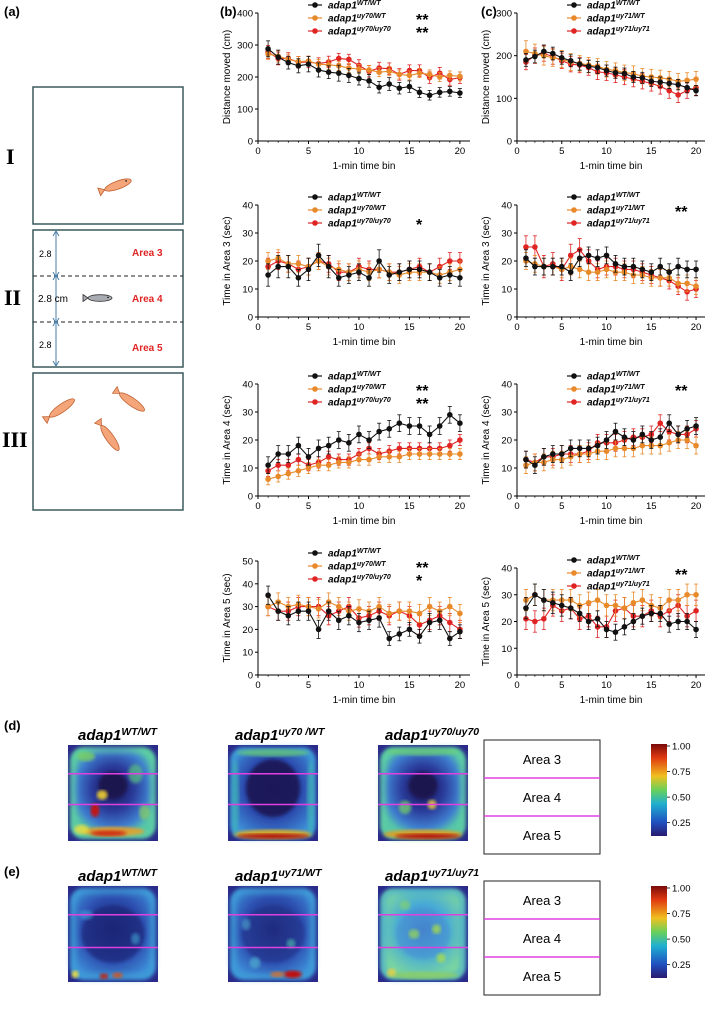  I want to click on legend-label: adap1uy70/uy70, so click(359, 224).